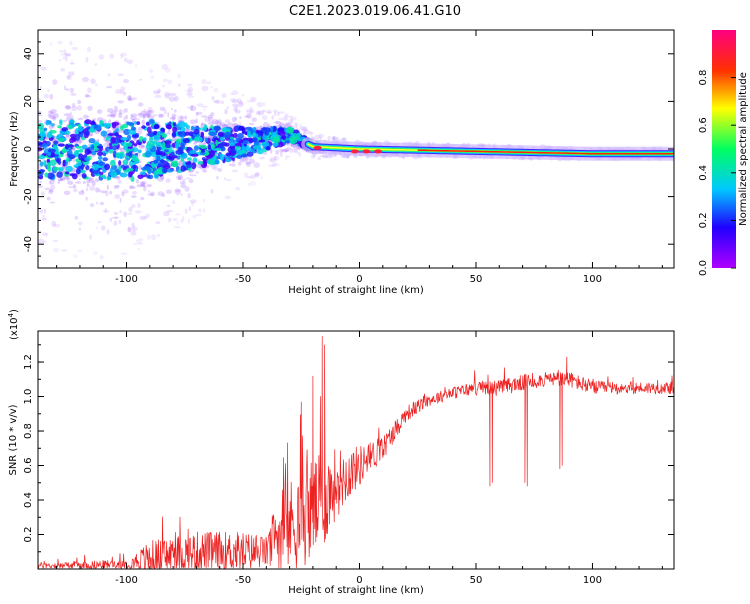 The height and width of the screenshot is (604, 750). Describe the element at coordinates (375, 11) in the screenshot. I see `figure-title: C2E1.2023.019.06.41.G10` at that location.